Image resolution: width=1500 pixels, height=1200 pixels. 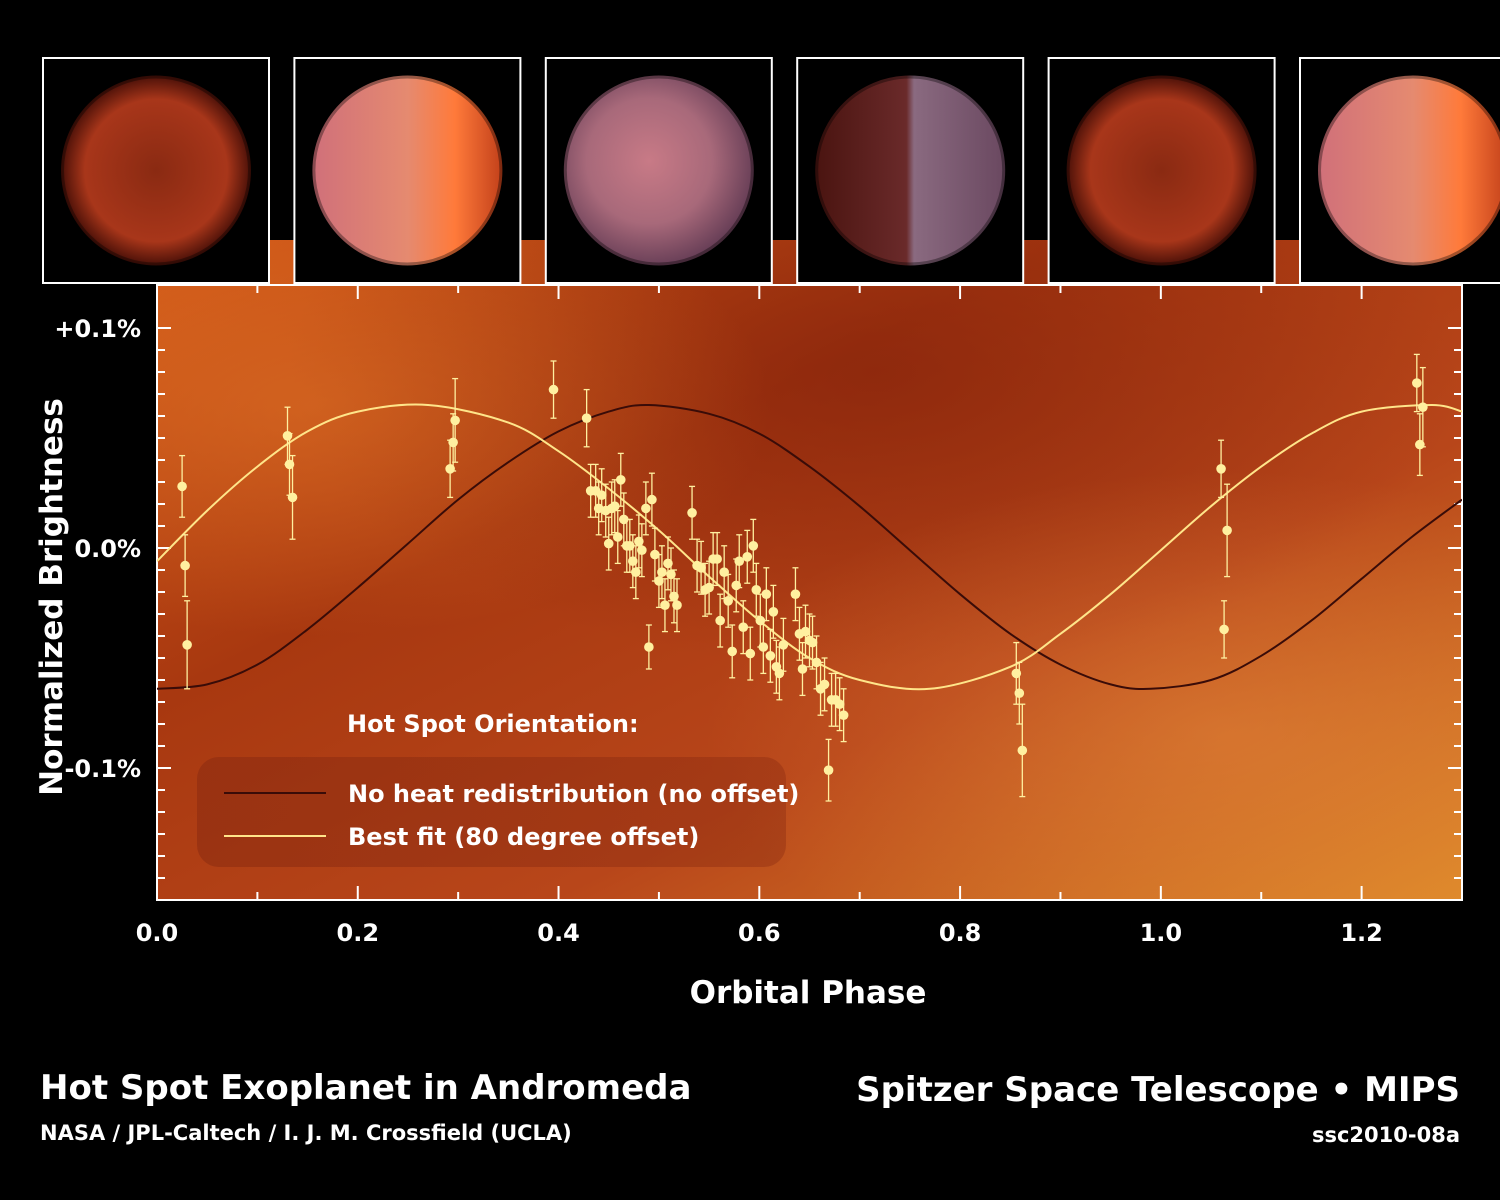 I want to click on figure-image-id: ssc2010-08a, so click(x=1385, y=1135).